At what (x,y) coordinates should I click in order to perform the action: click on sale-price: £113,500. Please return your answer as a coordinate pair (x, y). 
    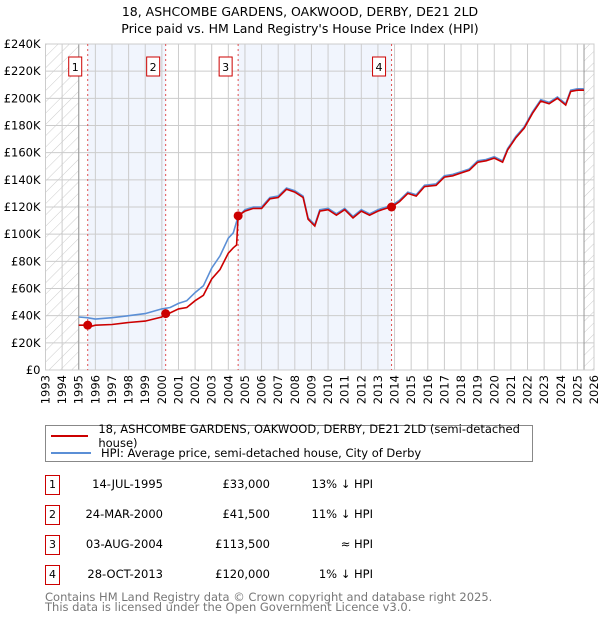
    Looking at the image, I should click on (242, 544).